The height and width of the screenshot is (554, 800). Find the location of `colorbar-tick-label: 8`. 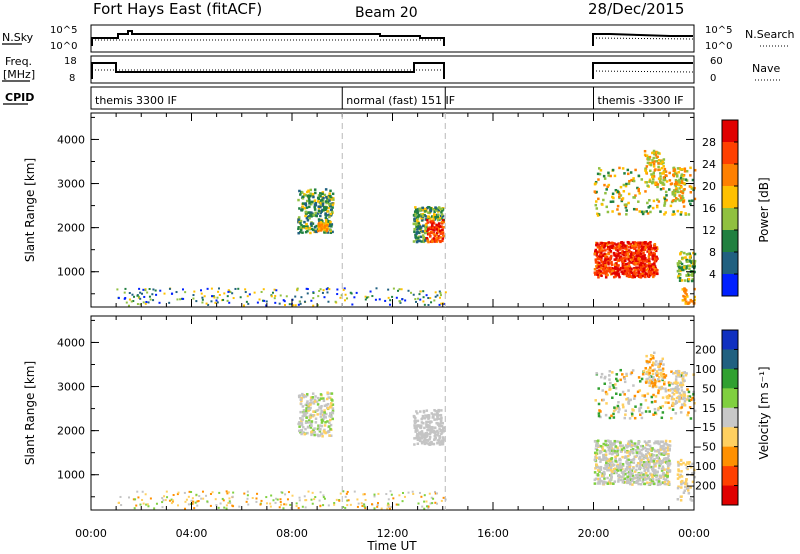

colorbar-tick-label: 8 is located at coordinates (712, 252).